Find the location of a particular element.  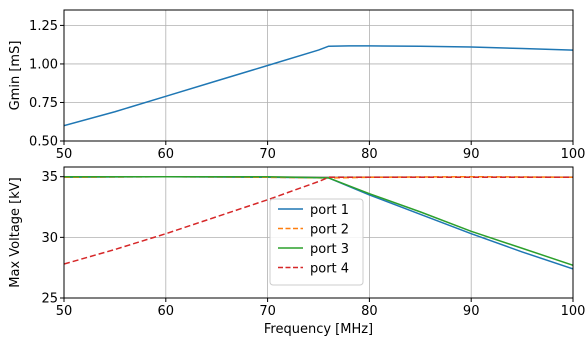

legend-label-port-3: port 3 is located at coordinates (329, 249).